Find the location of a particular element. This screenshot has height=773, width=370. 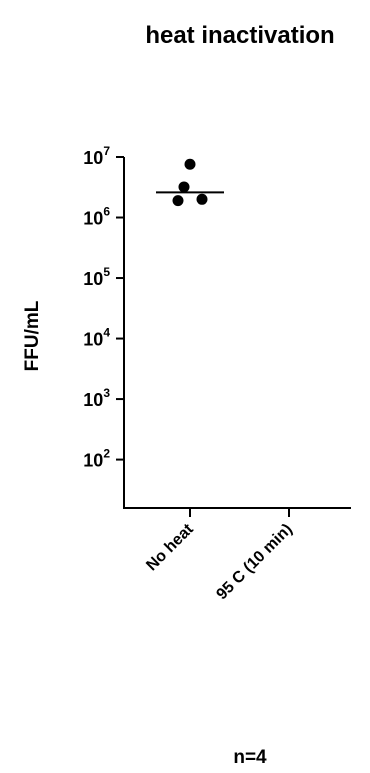

data-points is located at coordinates (190, 182).